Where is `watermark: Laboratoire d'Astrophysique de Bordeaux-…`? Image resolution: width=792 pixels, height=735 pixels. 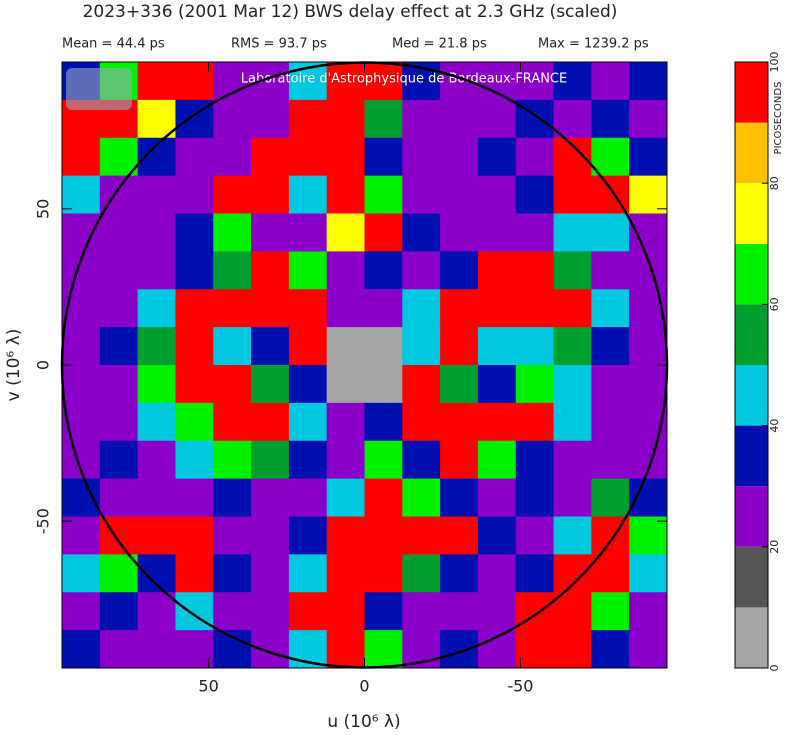 watermark: Laboratoire d'Astrophysique de Bordeaux-… is located at coordinates (404, 79).